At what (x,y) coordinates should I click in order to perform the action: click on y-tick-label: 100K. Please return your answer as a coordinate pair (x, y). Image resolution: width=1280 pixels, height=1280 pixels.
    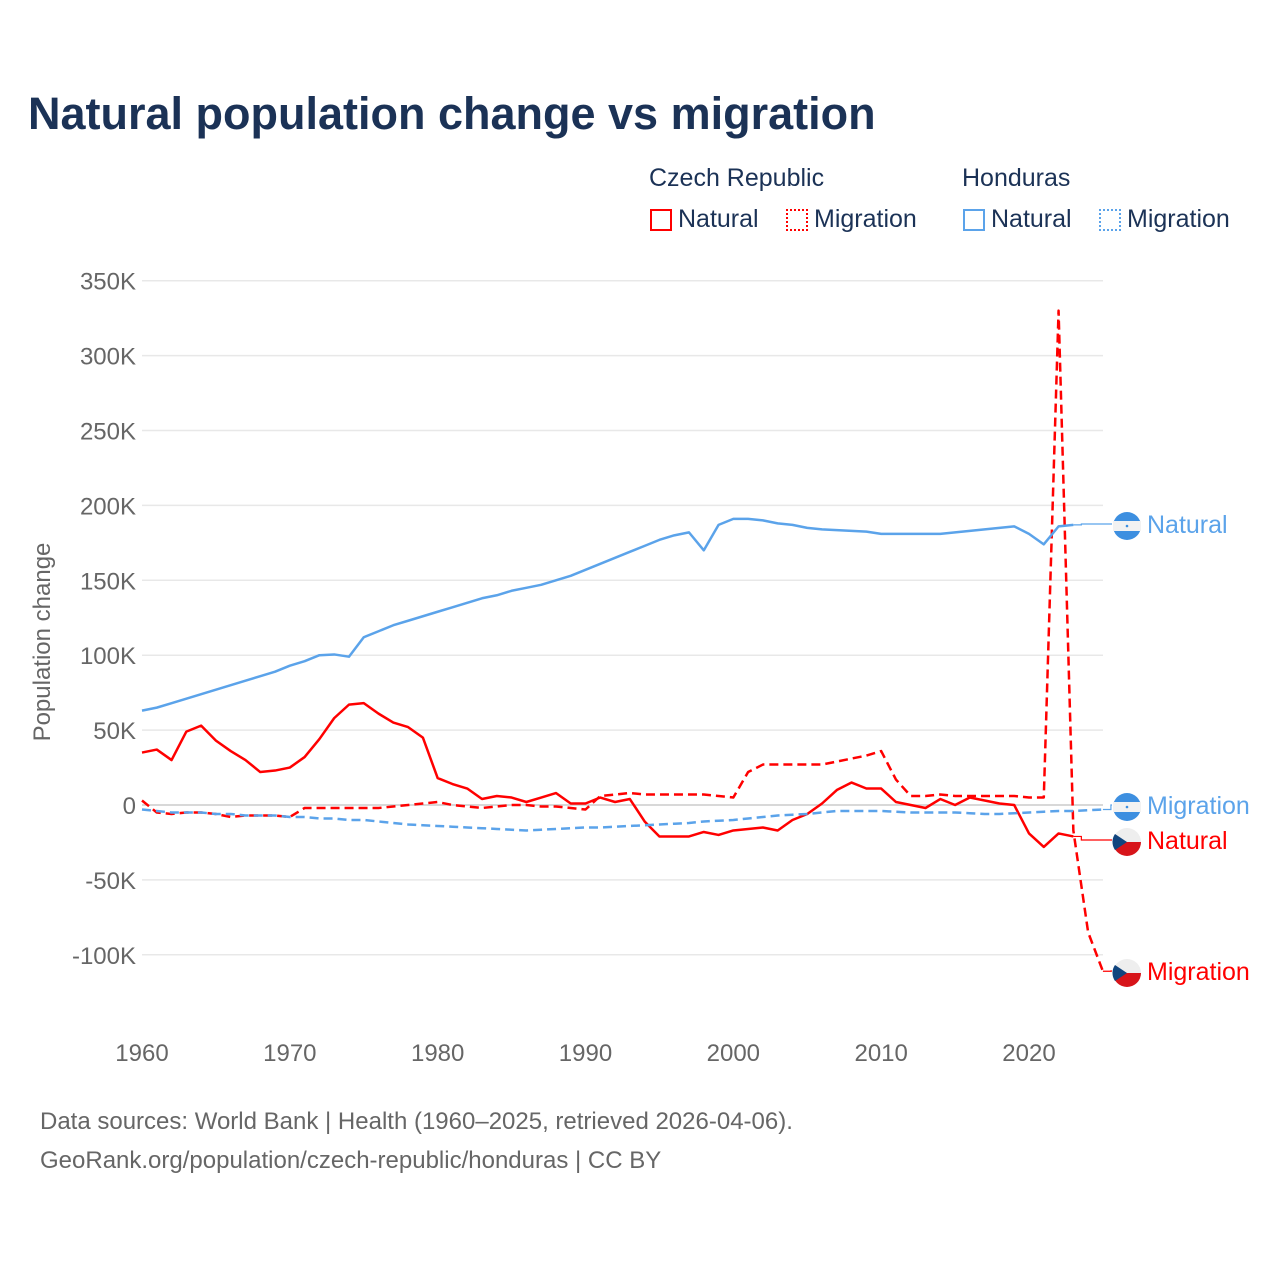
    Looking at the image, I should click on (108, 656).